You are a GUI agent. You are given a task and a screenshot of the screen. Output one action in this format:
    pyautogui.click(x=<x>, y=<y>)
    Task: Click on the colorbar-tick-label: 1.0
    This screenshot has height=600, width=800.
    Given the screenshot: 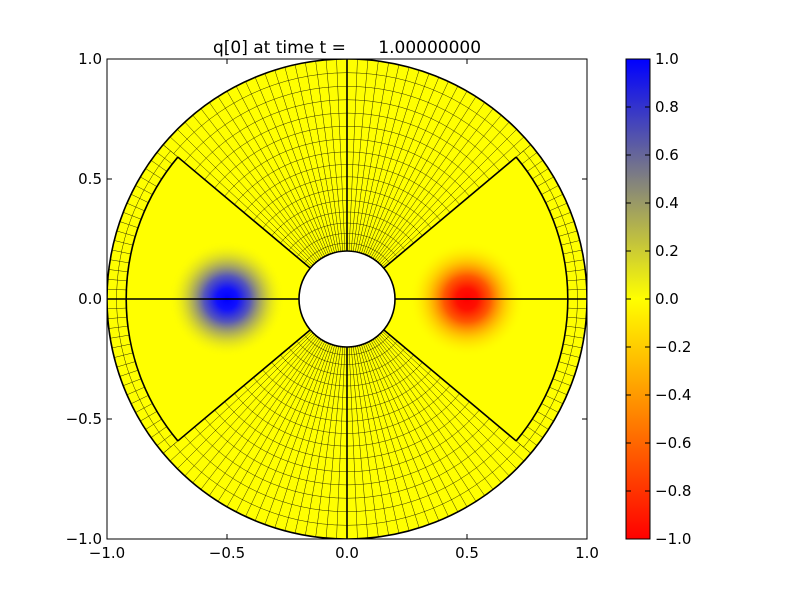 What is the action you would take?
    pyautogui.click(x=667, y=59)
    